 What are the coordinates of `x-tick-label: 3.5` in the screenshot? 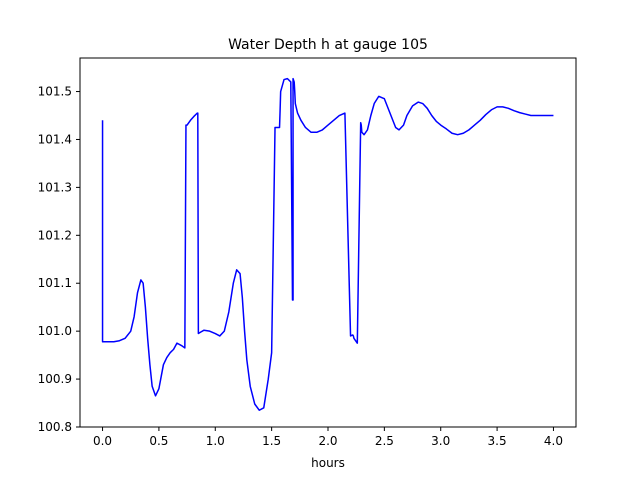 It's located at (497, 441).